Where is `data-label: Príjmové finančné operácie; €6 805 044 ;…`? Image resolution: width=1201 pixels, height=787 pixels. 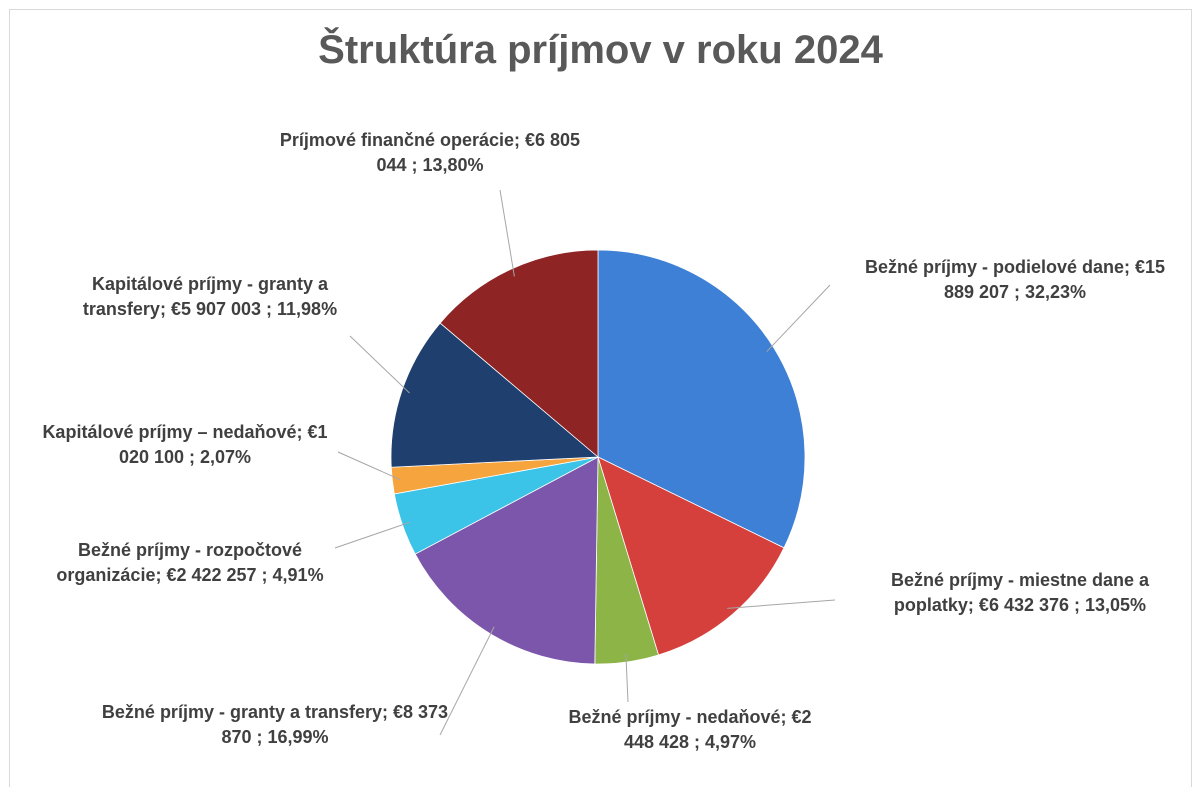 data-label: Príjmové finančné operácie; €6 805 044 ;… is located at coordinates (430, 152).